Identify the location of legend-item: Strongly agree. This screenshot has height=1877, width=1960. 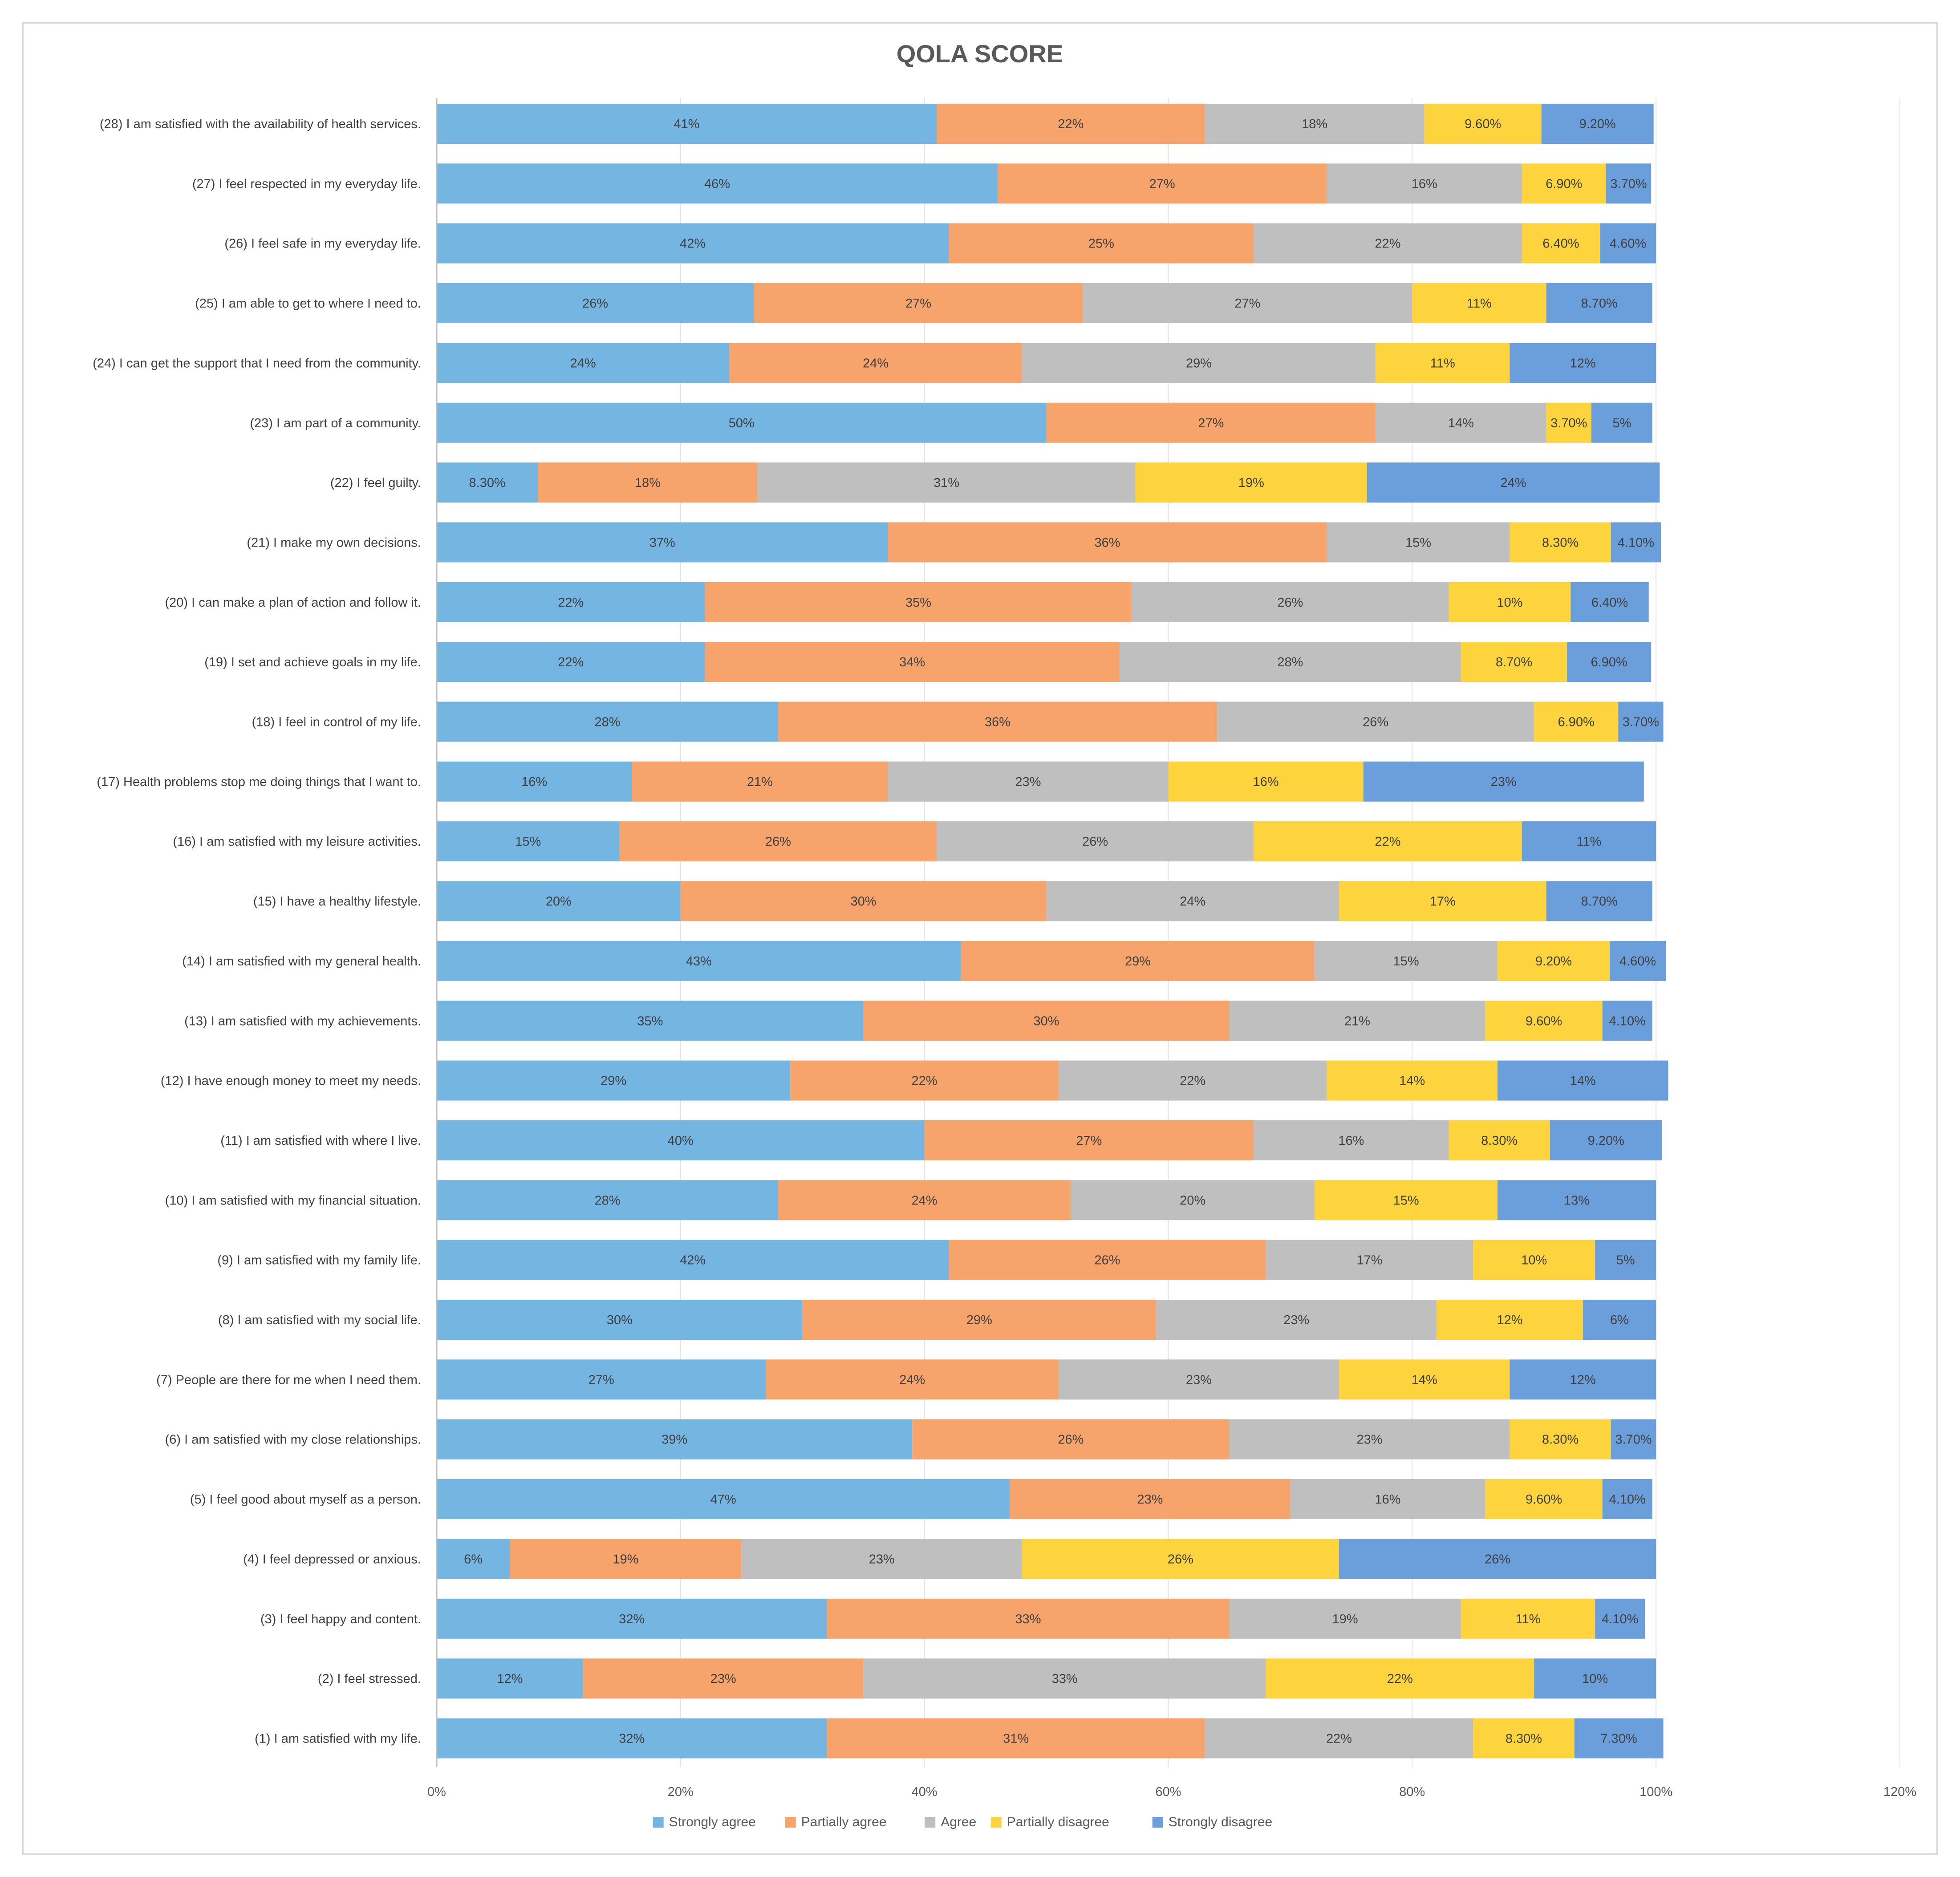
(704, 1822).